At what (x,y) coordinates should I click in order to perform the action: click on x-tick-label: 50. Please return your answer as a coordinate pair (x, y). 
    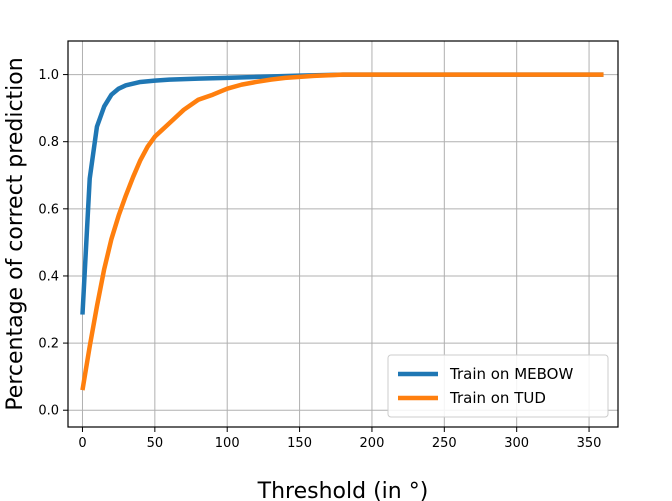
    Looking at the image, I should click on (155, 443).